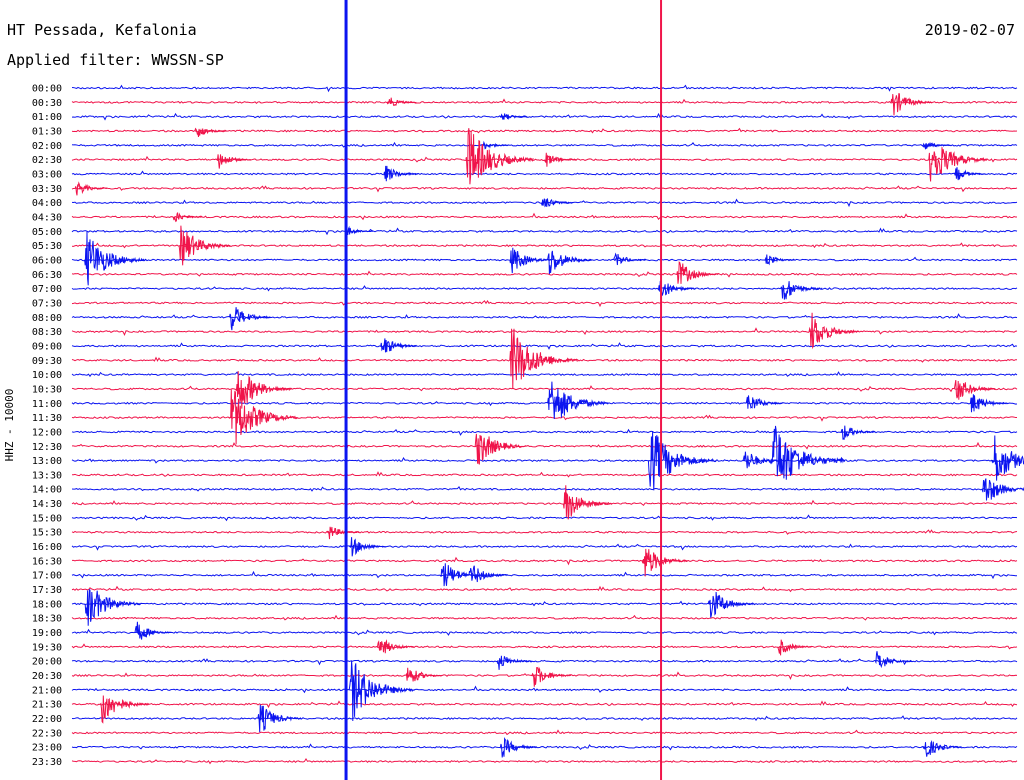  Describe the element at coordinates (47, 705) in the screenshot. I see `row-time-label: 21:30` at that location.